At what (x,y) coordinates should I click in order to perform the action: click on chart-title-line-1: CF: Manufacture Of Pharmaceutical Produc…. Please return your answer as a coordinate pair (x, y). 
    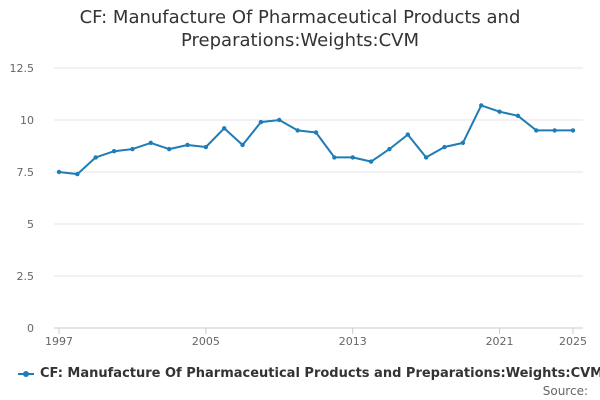
    Looking at the image, I should click on (300, 17).